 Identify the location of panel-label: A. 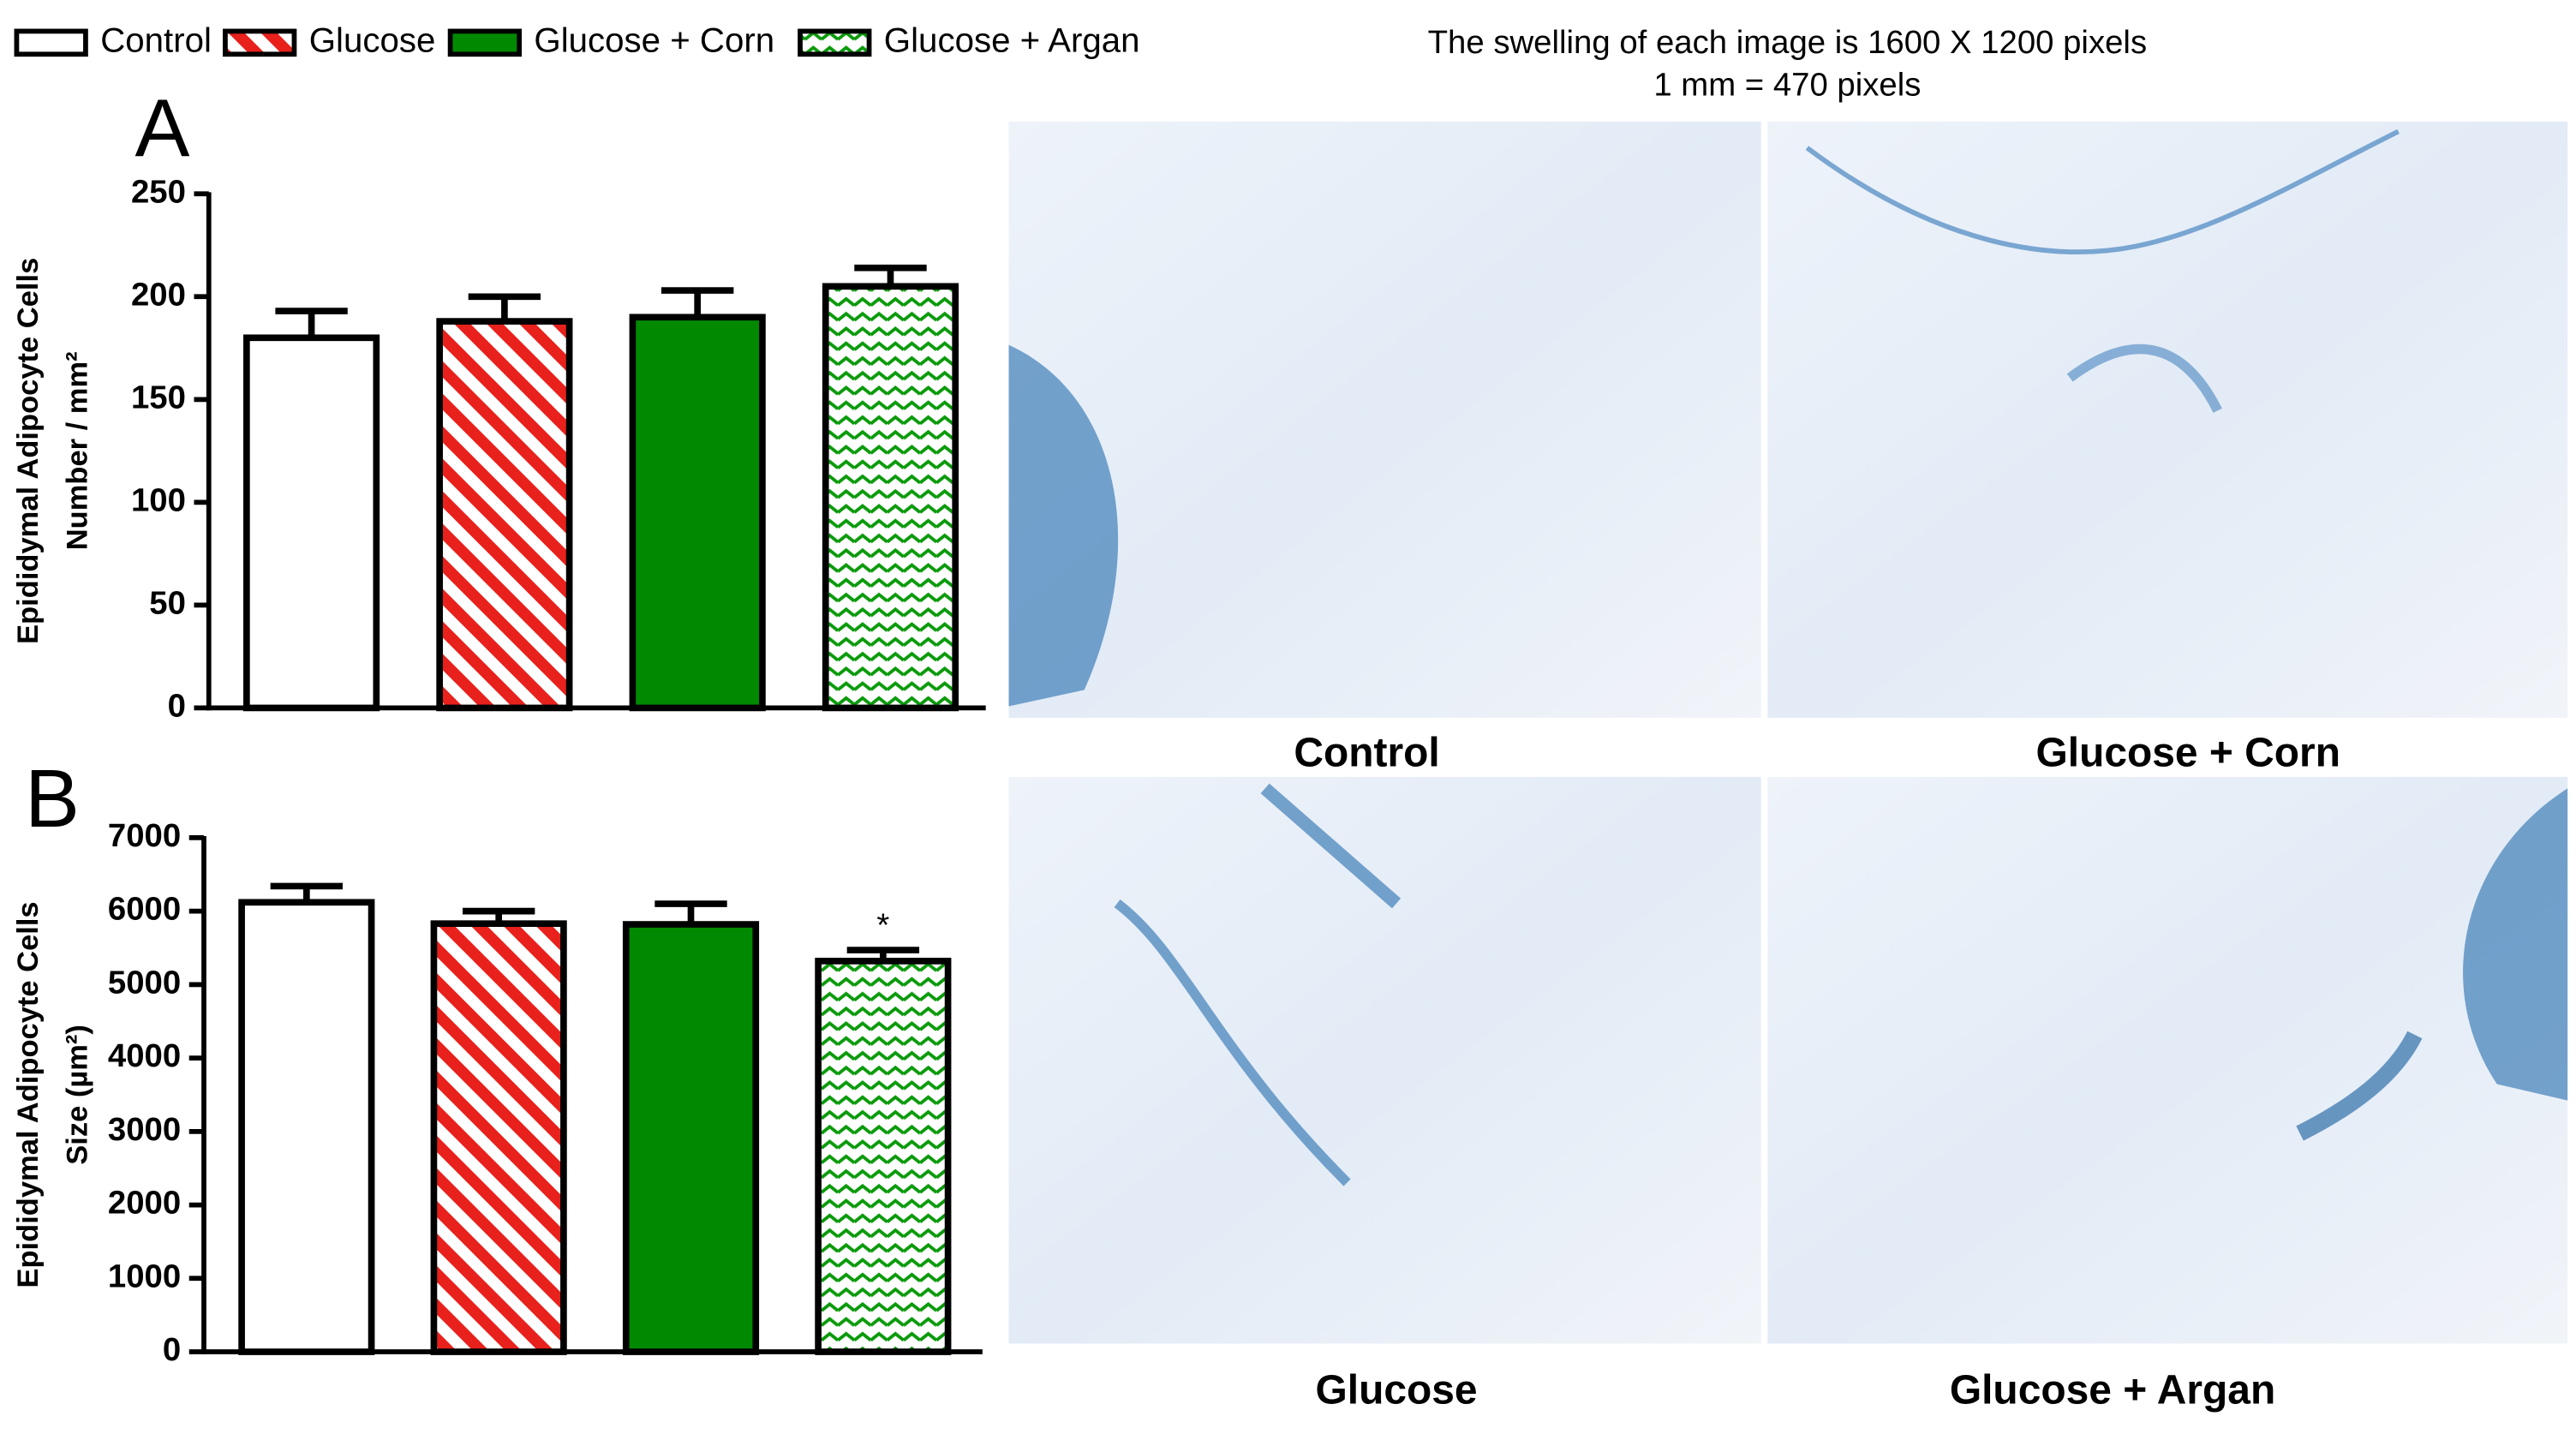
(161, 129).